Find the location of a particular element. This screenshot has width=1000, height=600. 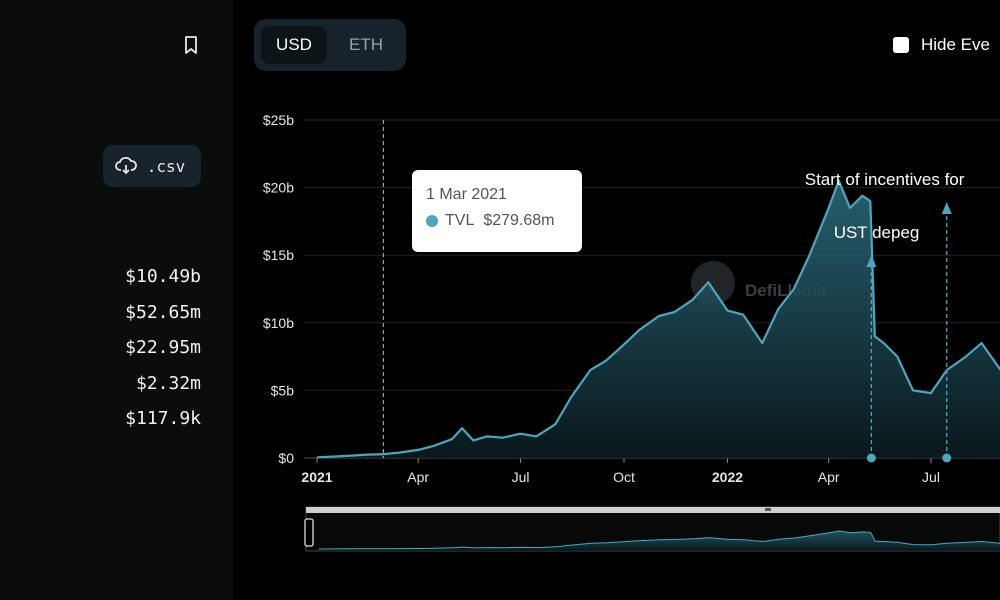

stat-value: $2.32m is located at coordinates (168, 383).